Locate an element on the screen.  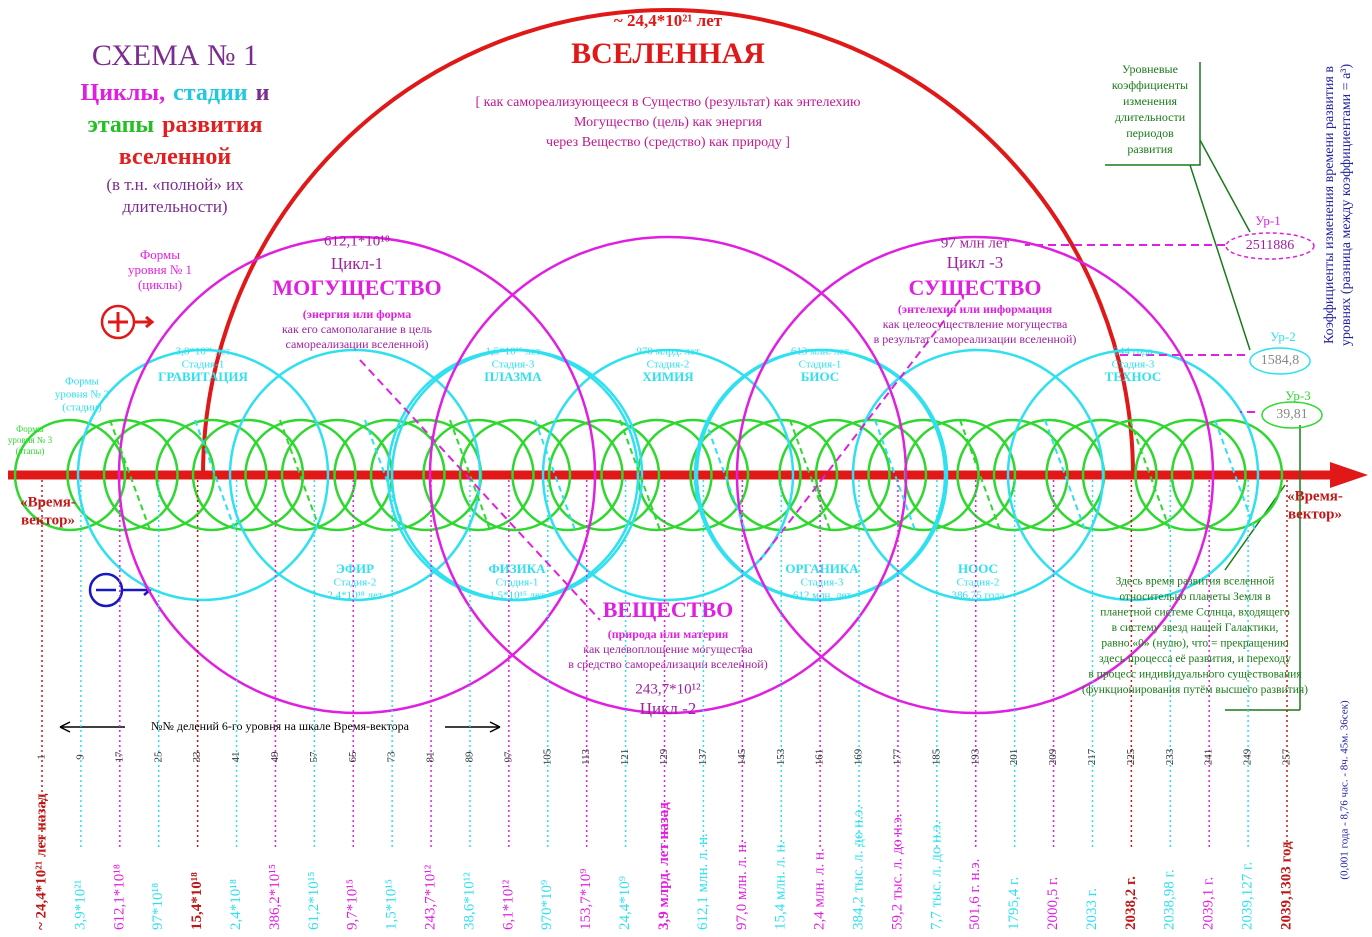
date-label: 97*10¹⁸ is located at coordinates (158, 906).